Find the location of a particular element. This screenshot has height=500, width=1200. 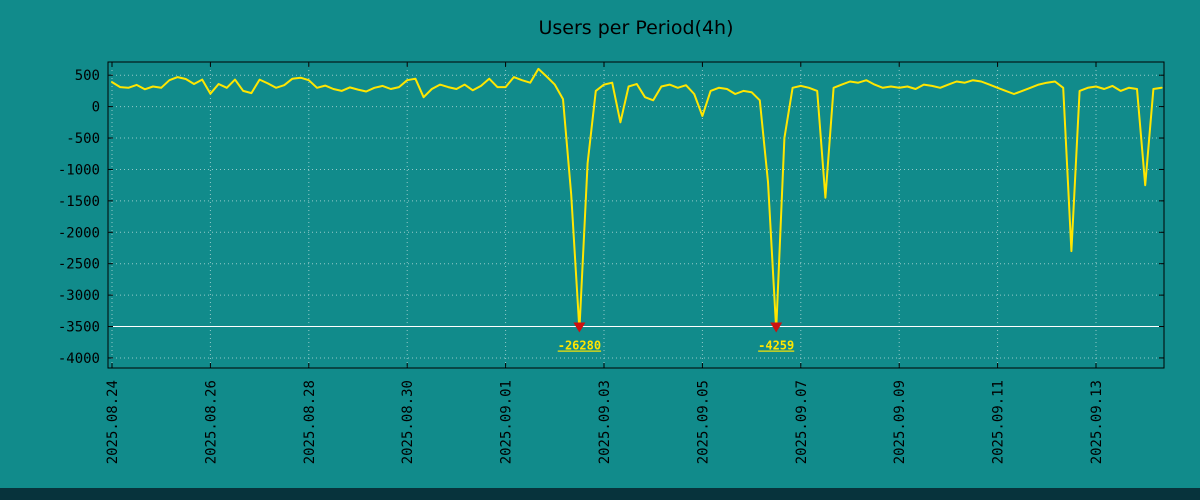

svg-text: -4000 is located at coordinates (79, 359).